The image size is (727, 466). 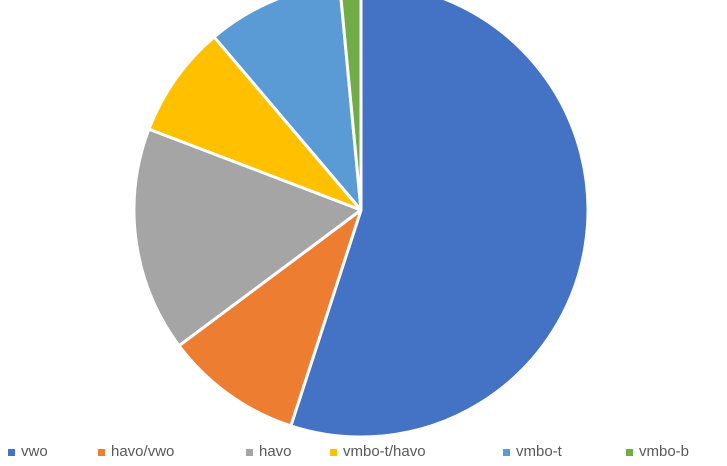 I want to click on pie-slice-vmbo-t-havo, so click(x=255, y=123).